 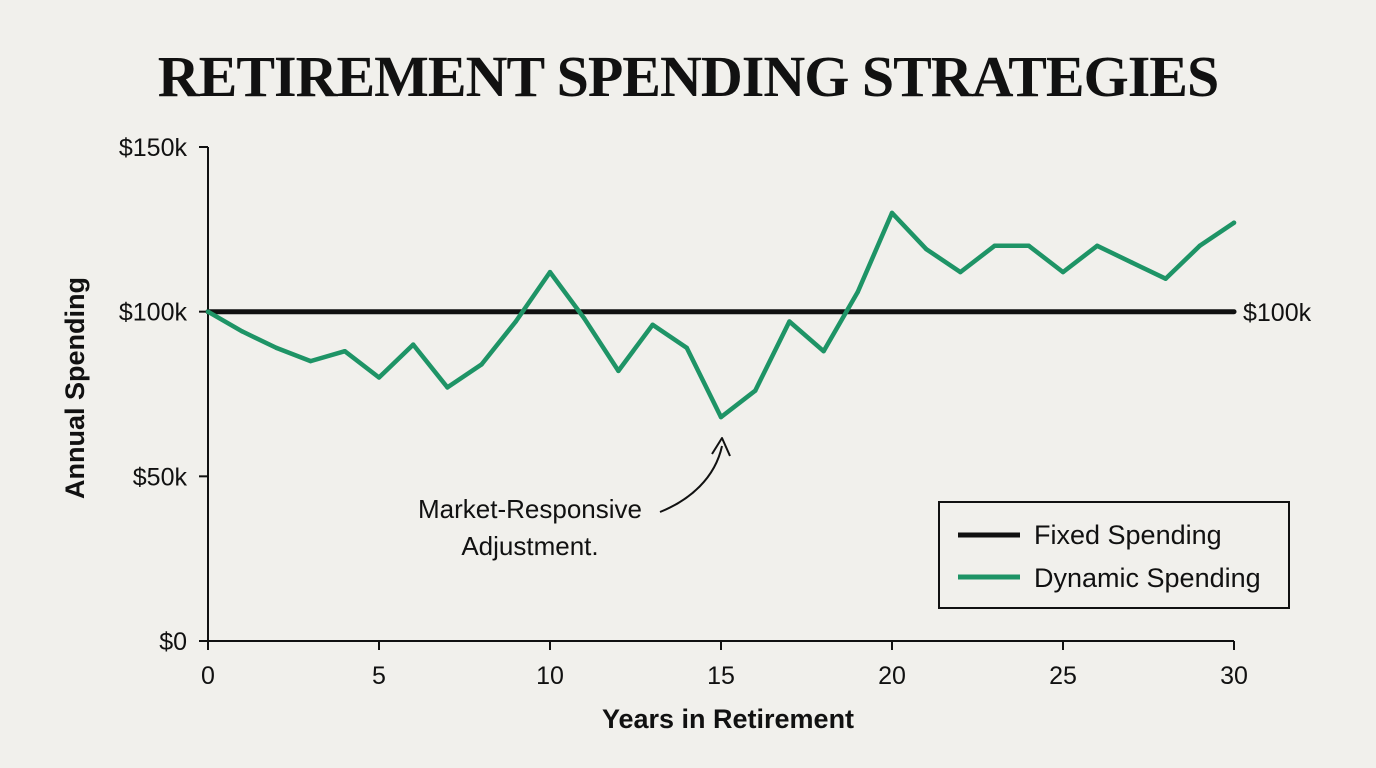 I want to click on x-tick-label: 20, so click(x=892, y=676).